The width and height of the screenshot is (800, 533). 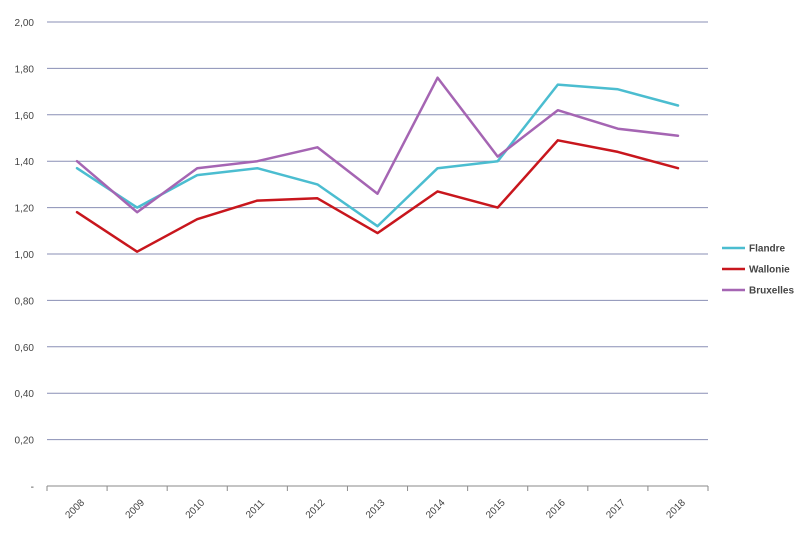 What do you see at coordinates (316, 509) in the screenshot?
I see `x-tick-label: 2012` at bounding box center [316, 509].